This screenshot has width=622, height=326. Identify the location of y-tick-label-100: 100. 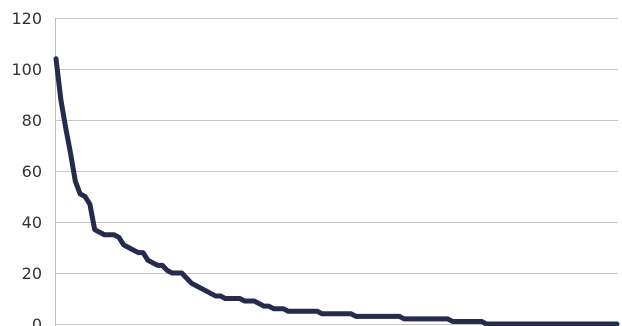
(26, 69).